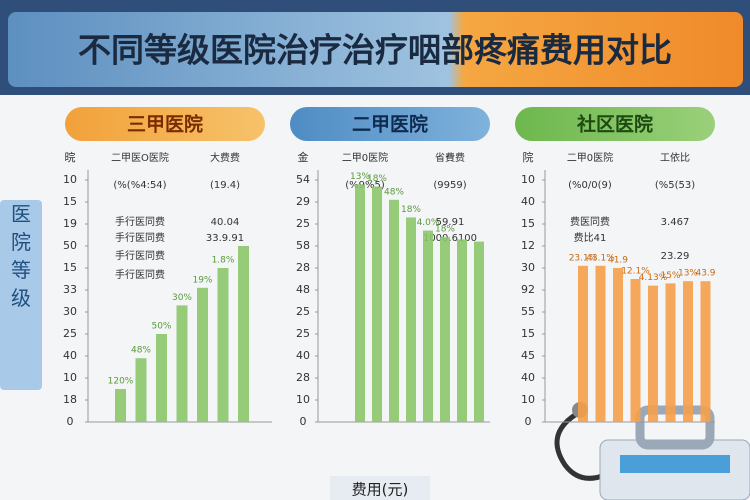 This screenshot has width=750, height=500. What do you see at coordinates (583, 258) in the screenshot?
I see `bar-label: 23.1%` at bounding box center [583, 258].